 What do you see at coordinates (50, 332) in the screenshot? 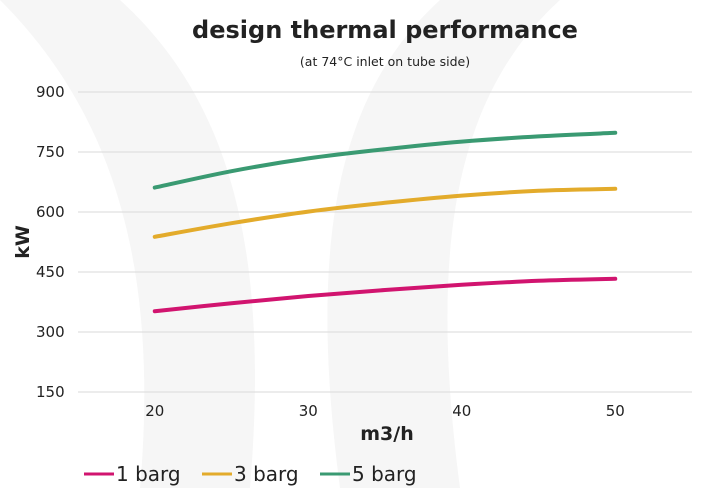
I see `y-tick-label: 300` at bounding box center [50, 332].